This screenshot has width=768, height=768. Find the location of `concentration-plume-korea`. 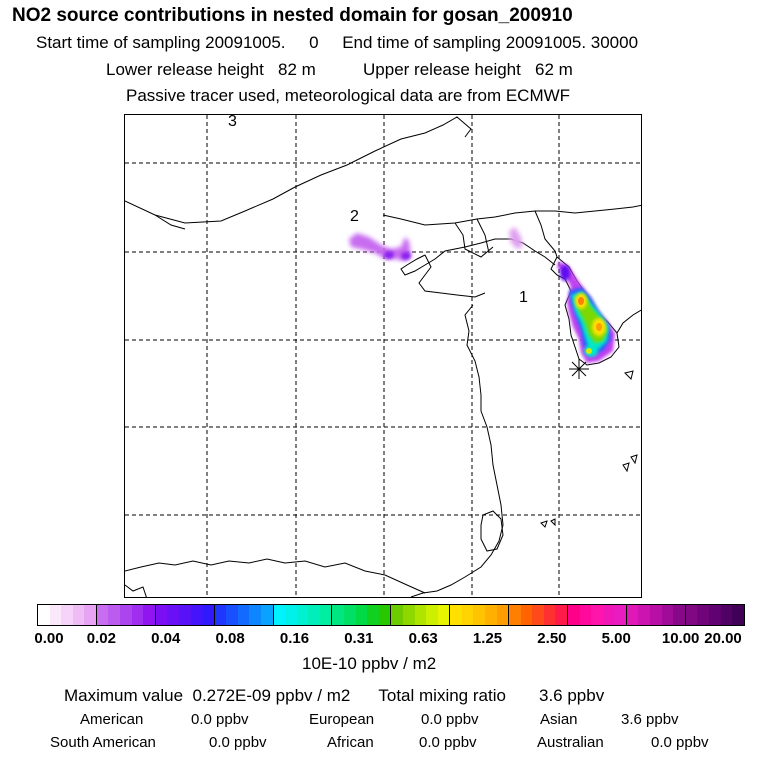

concentration-plume-korea is located at coordinates (586, 312).